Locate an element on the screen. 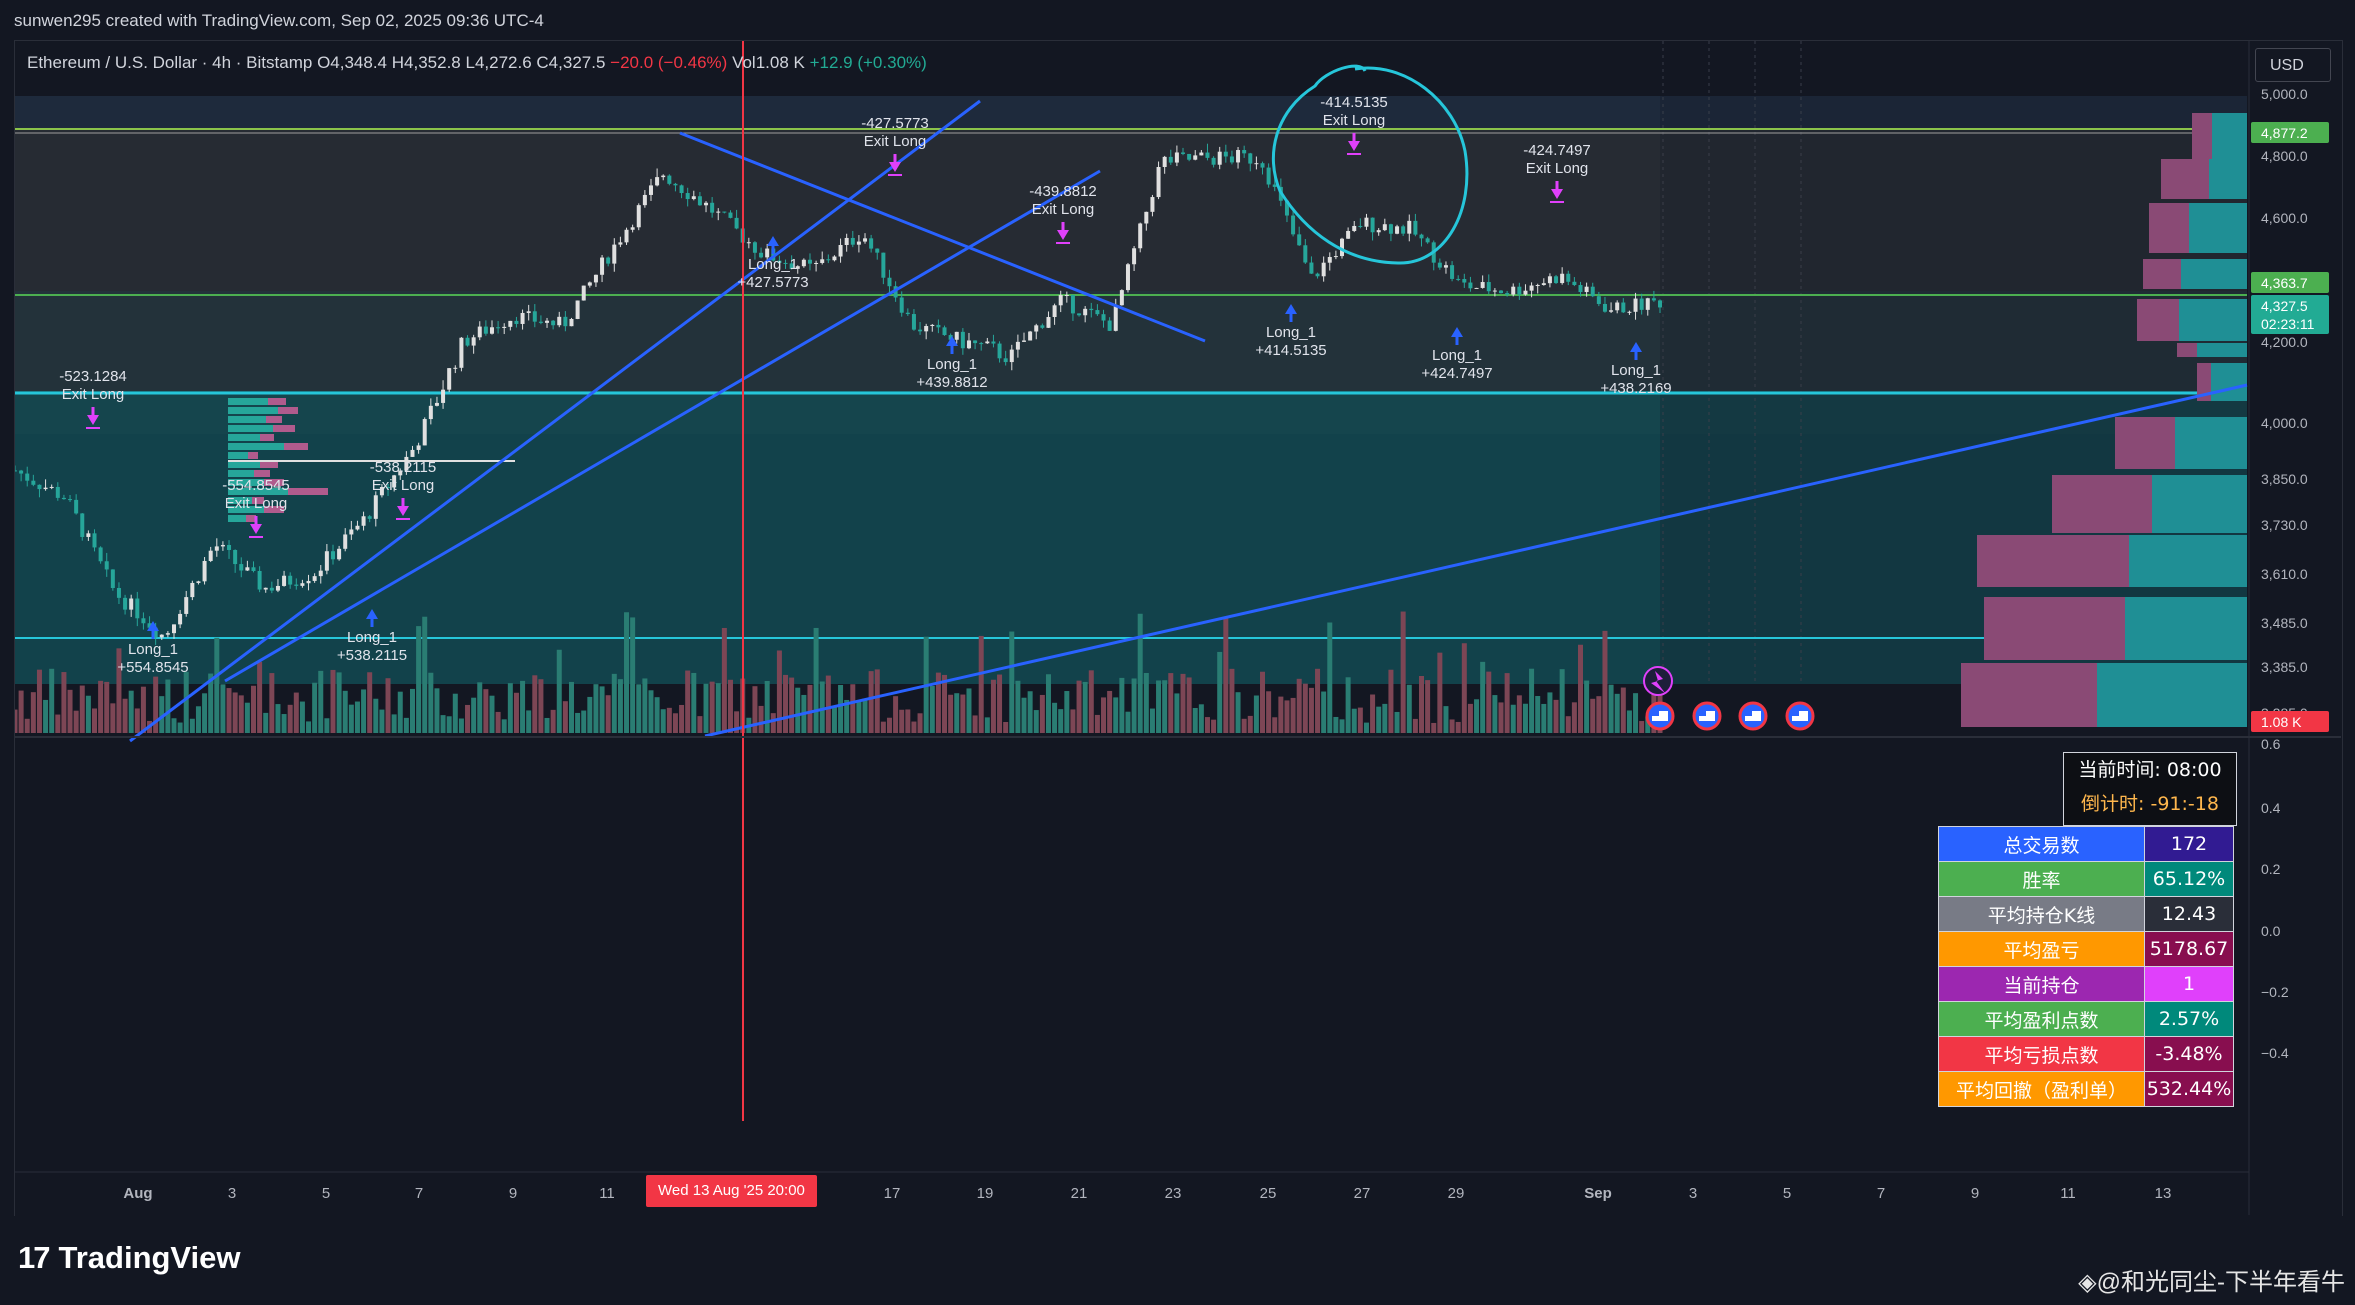 Image resolution: width=2355 pixels, height=1305 pixels. top-zone is located at coordinates (1131, 112).